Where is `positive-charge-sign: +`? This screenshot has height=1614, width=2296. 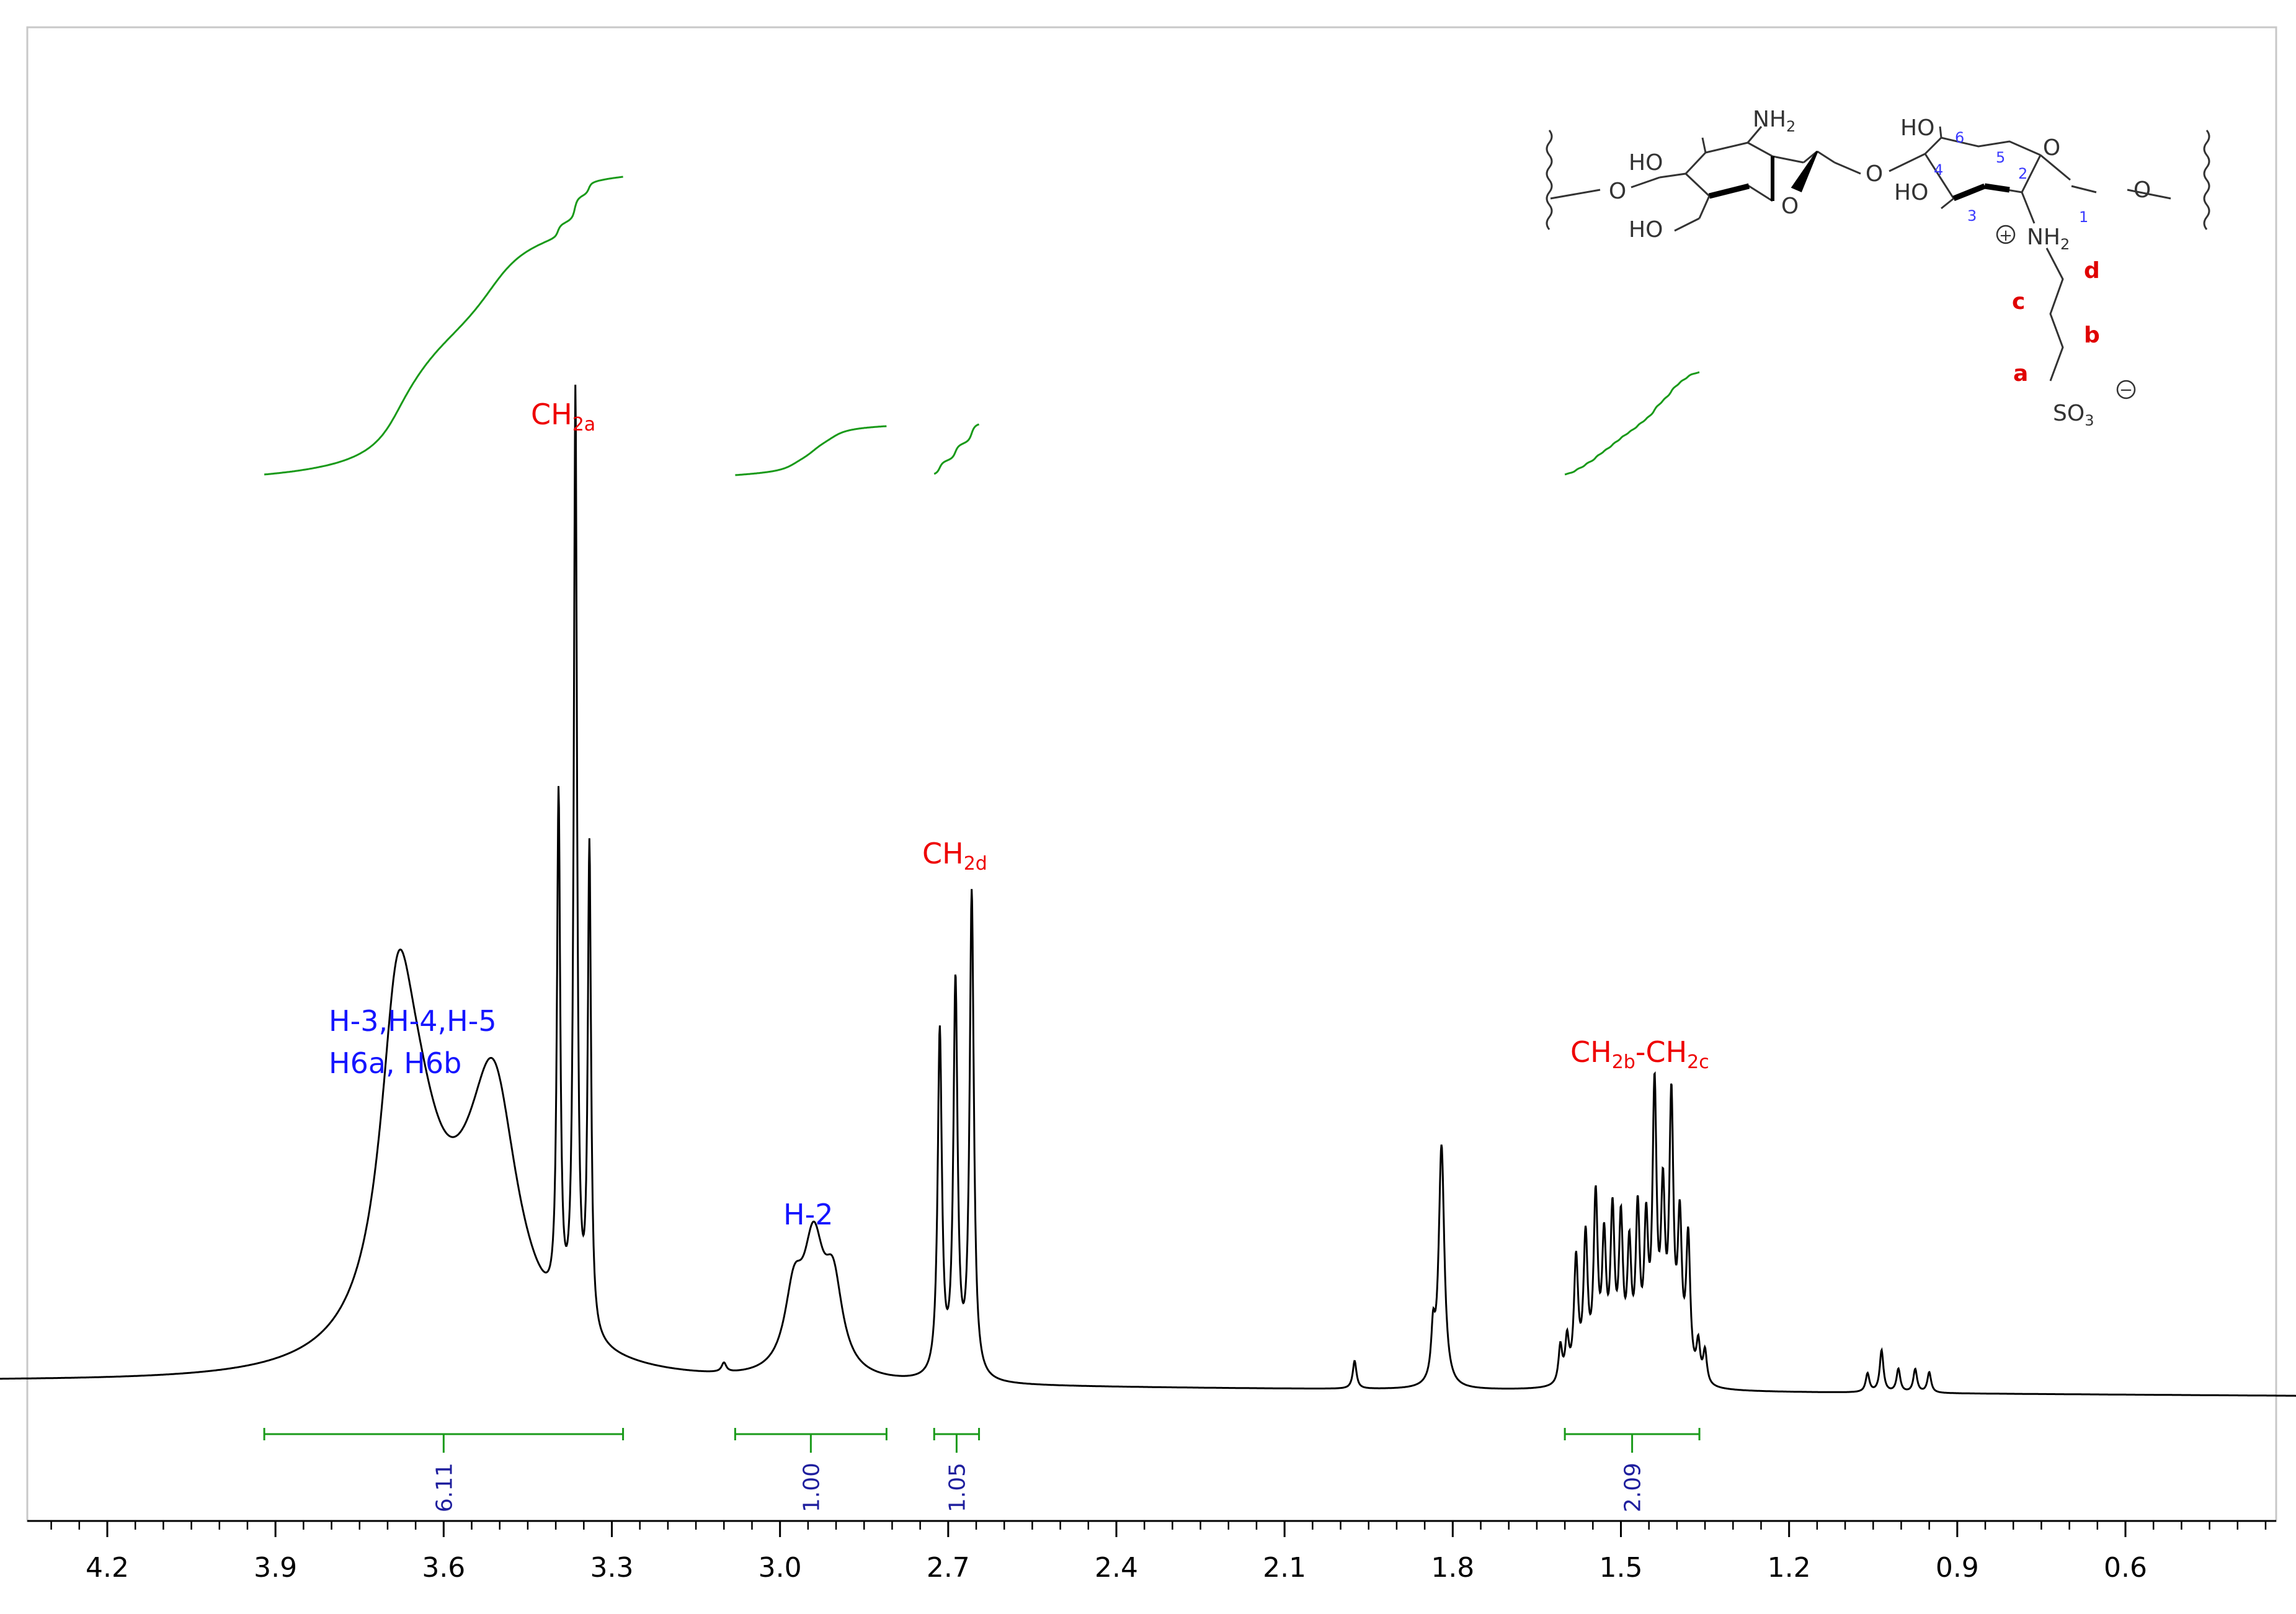
positive-charge-sign: + is located at coordinates (2006, 235).